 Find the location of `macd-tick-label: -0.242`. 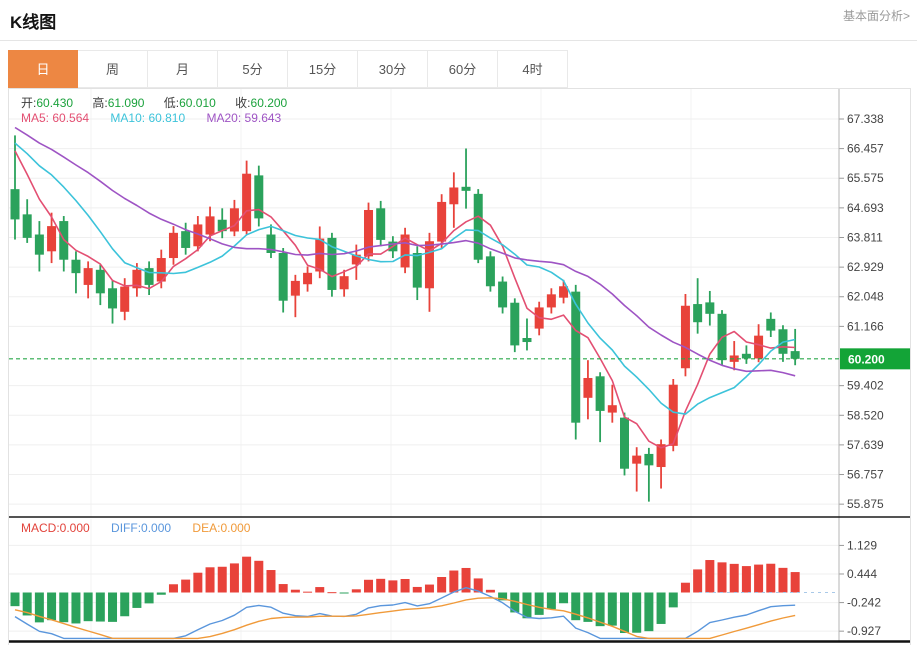

macd-tick-label: -0.242 is located at coordinates (864, 603).